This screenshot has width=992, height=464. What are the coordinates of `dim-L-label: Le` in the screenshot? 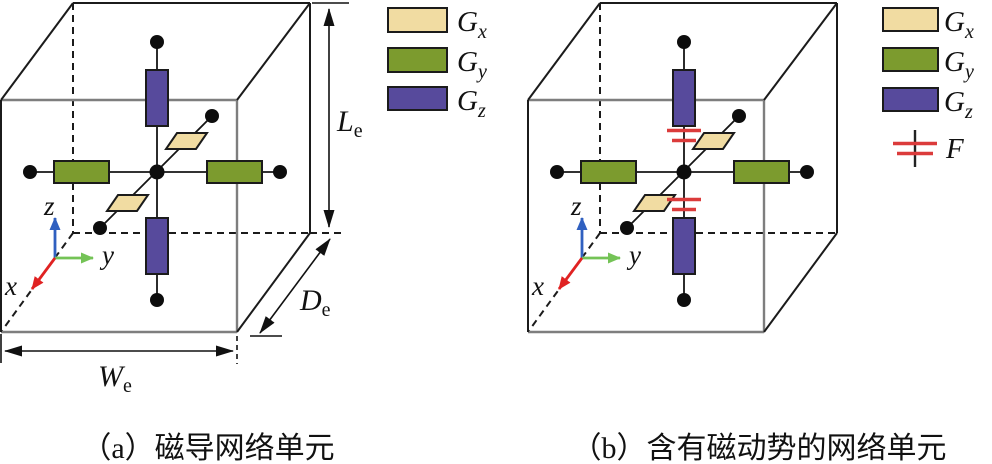 It's located at (349, 123).